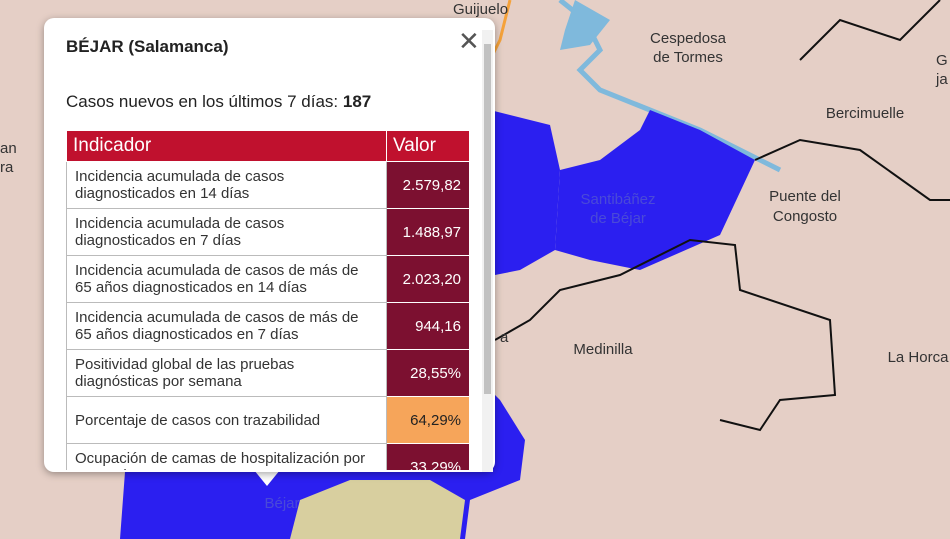  What do you see at coordinates (8, 148) in the screenshot?
I see `place-label: an` at bounding box center [8, 148].